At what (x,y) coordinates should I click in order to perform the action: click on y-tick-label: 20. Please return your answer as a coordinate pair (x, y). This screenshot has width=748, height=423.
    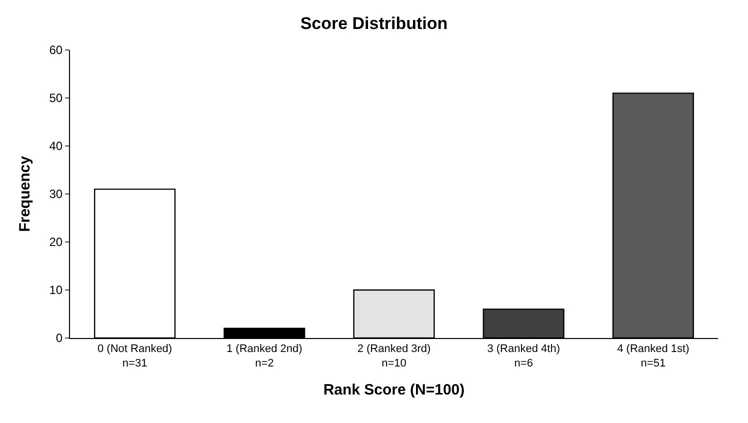
    Looking at the image, I should click on (56, 242).